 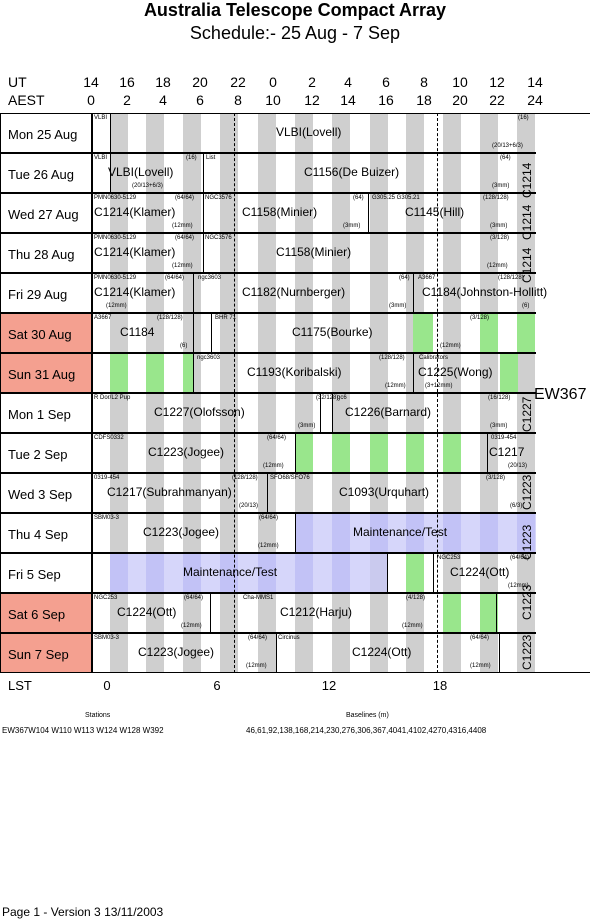 I want to click on sunrise-line, so click(x=234, y=393).